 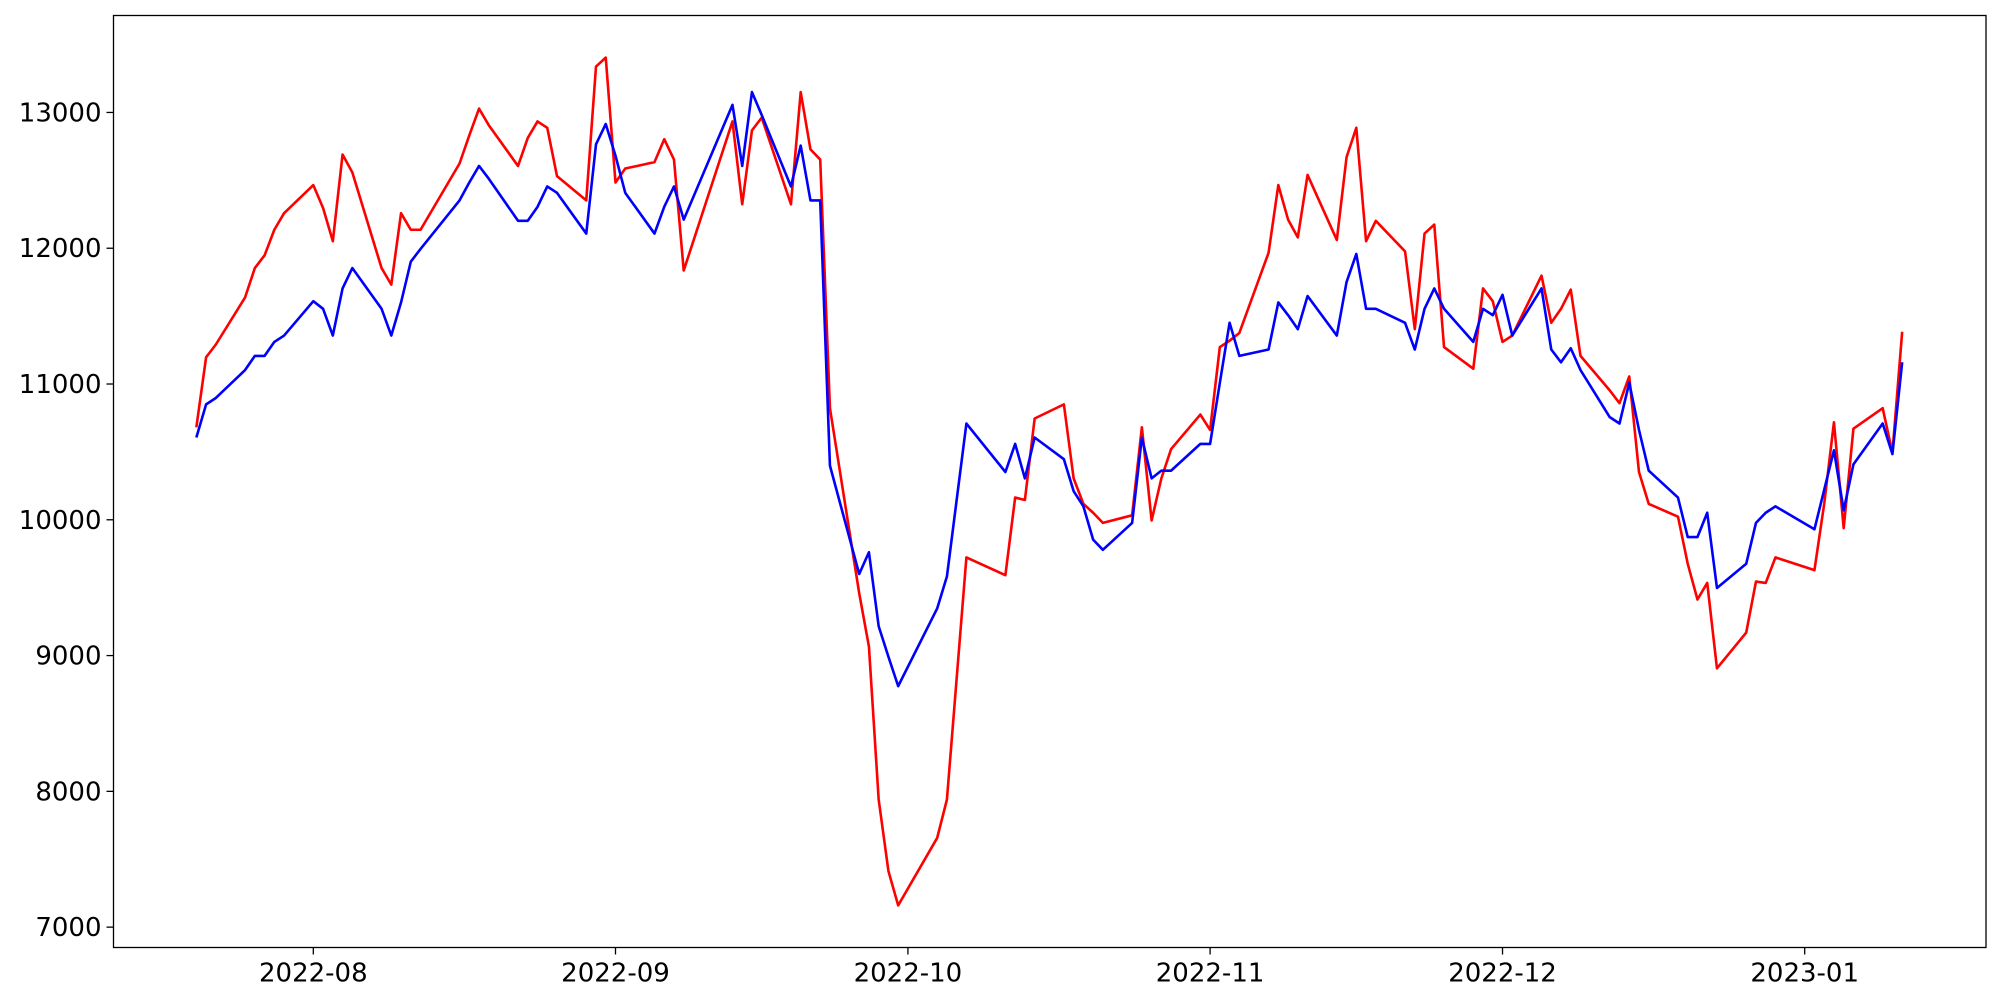 I want to click on y-tick-label: 12000, so click(x=60, y=249).